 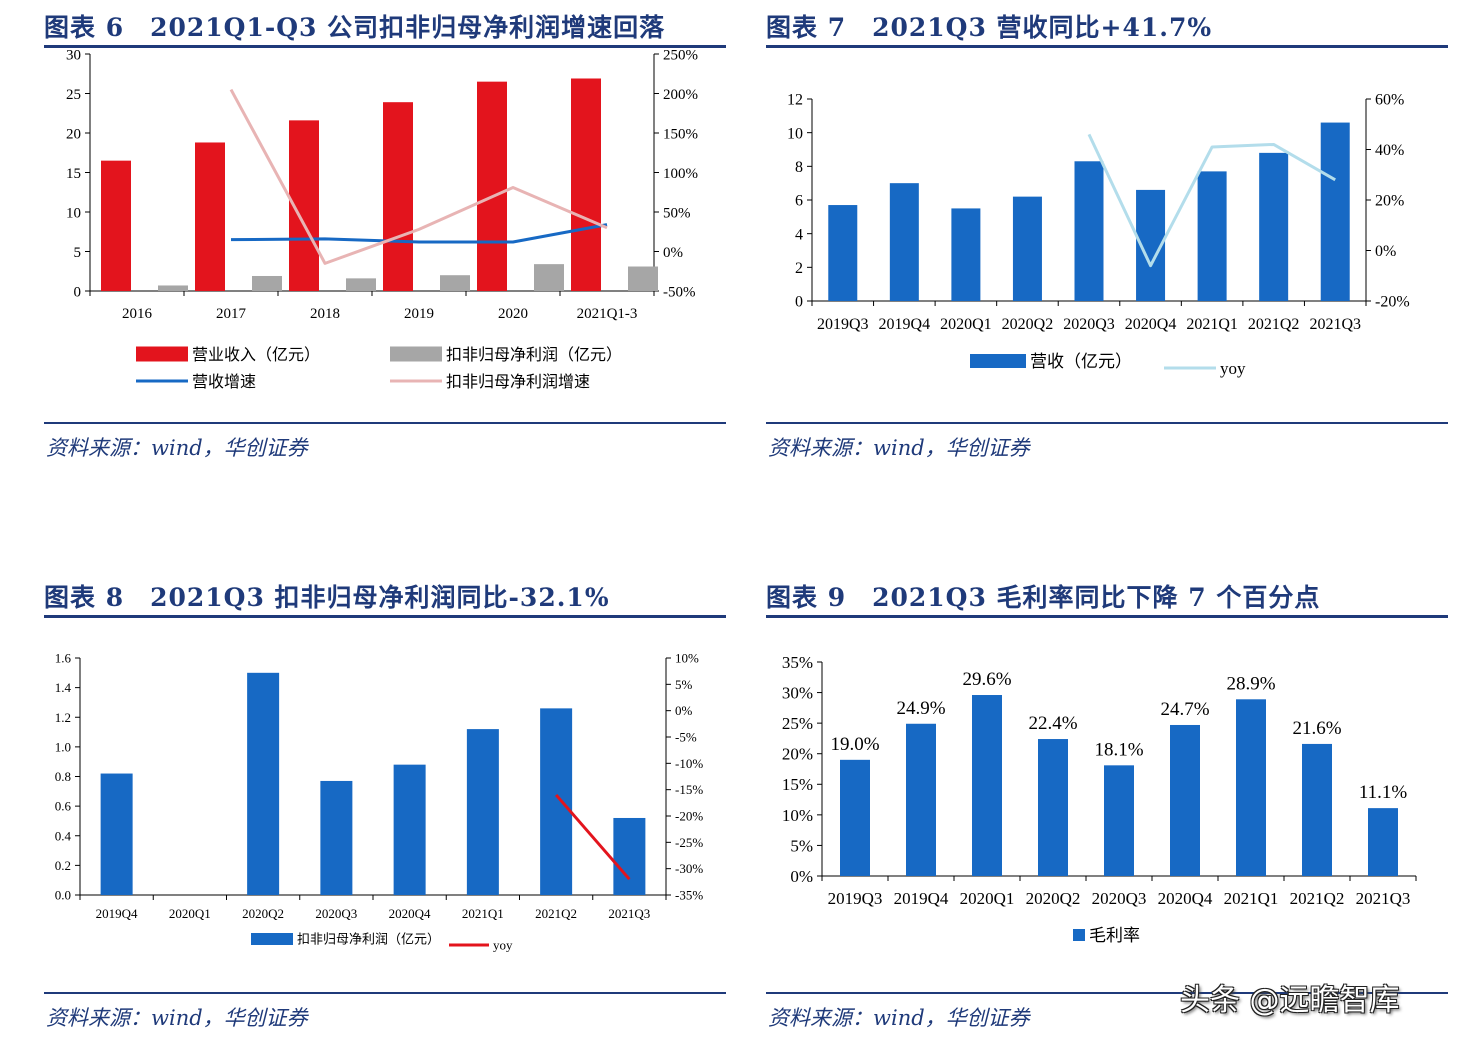 I want to click on figure-9-bottom-rule, so click(x=1107, y=993).